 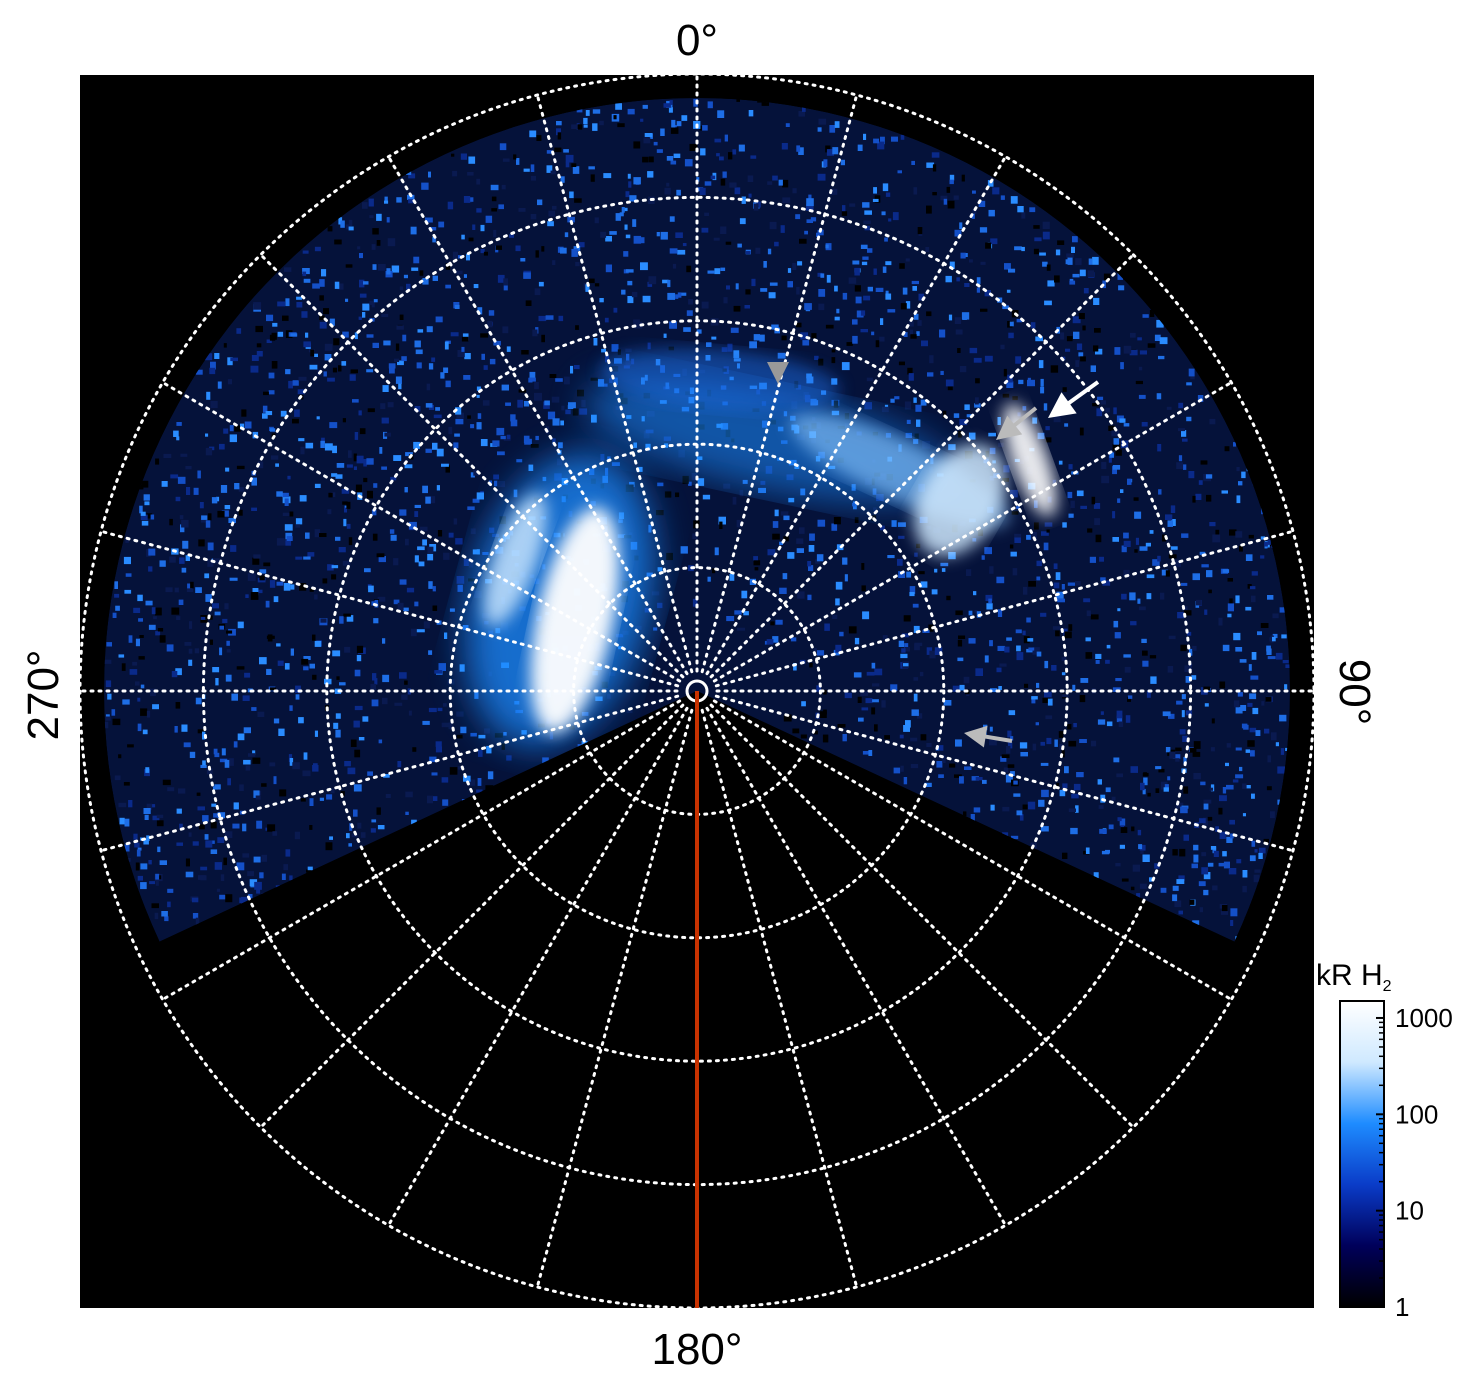 What do you see at coordinates (1354, 977) in the screenshot?
I see `colorbar-title: kR H2` at bounding box center [1354, 977].